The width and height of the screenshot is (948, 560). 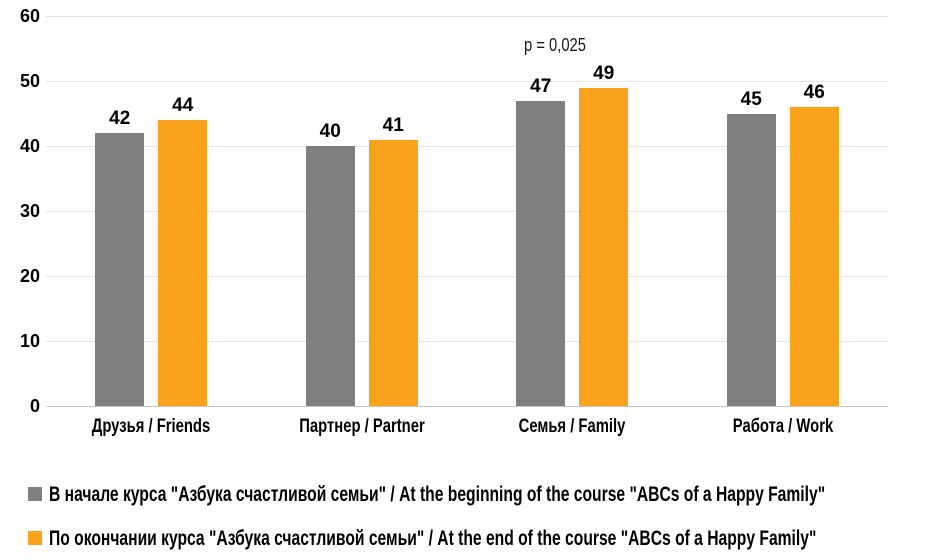 What do you see at coordinates (393, 125) in the screenshot?
I see `bar-value-label: 41` at bounding box center [393, 125].